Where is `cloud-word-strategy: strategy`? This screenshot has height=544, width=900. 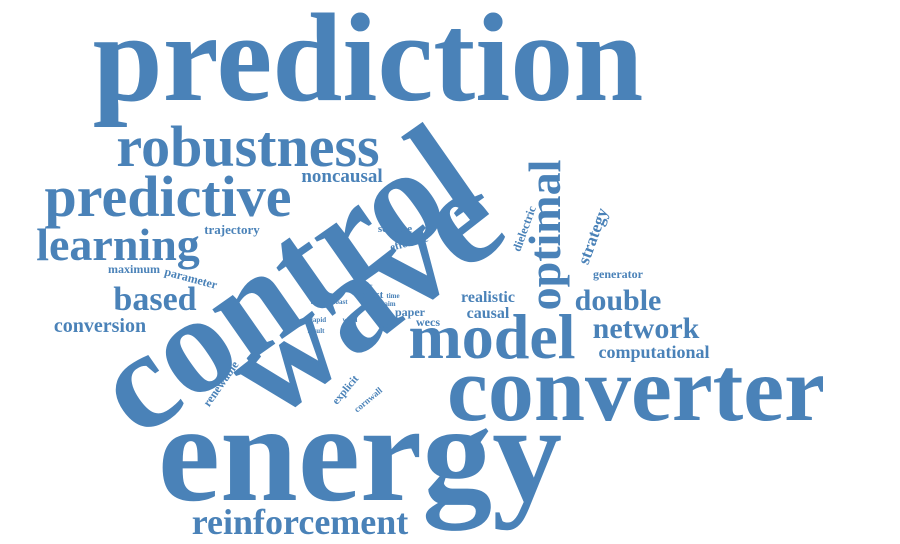
cloud-word-strategy: strategy is located at coordinates (593, 236).